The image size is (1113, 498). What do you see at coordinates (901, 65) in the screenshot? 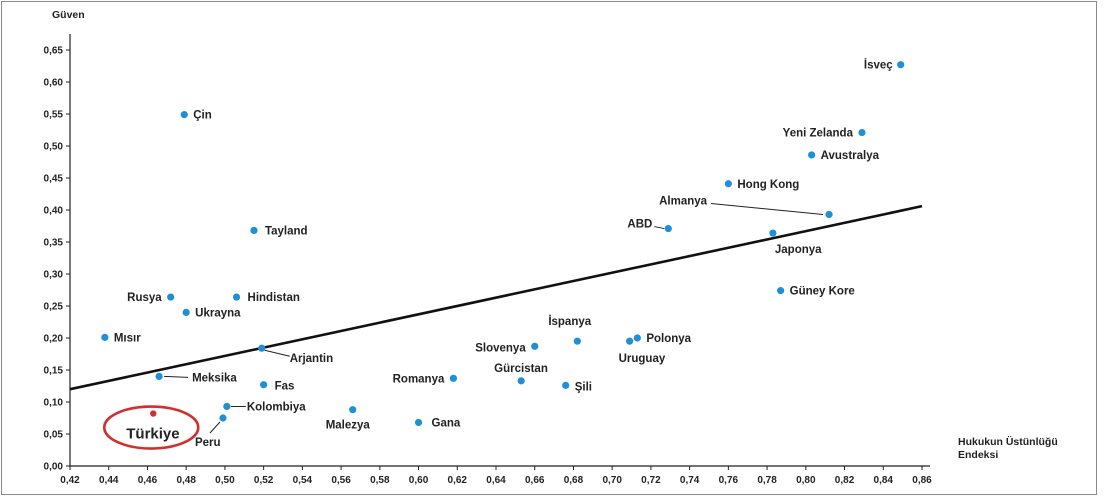
I see `point-isvec` at bounding box center [901, 65].